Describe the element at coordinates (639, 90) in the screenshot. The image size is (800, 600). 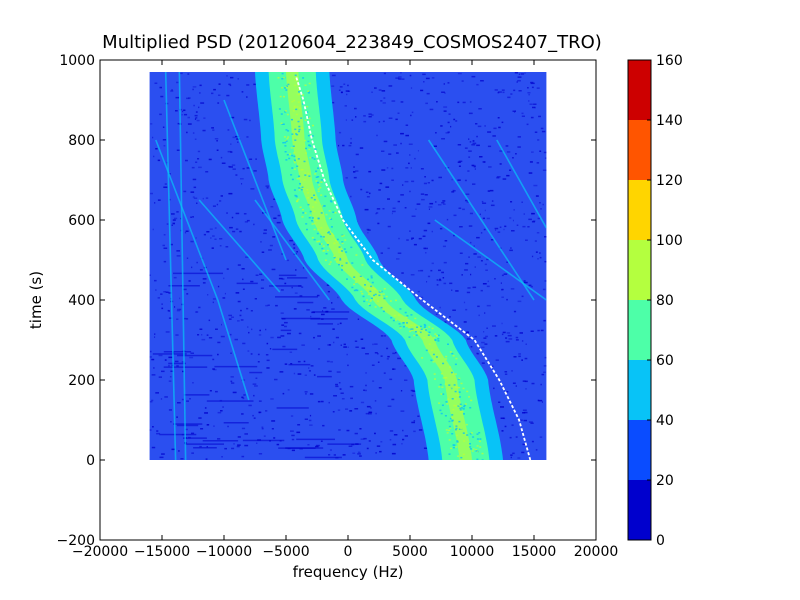
I see `colorbar-band` at that location.